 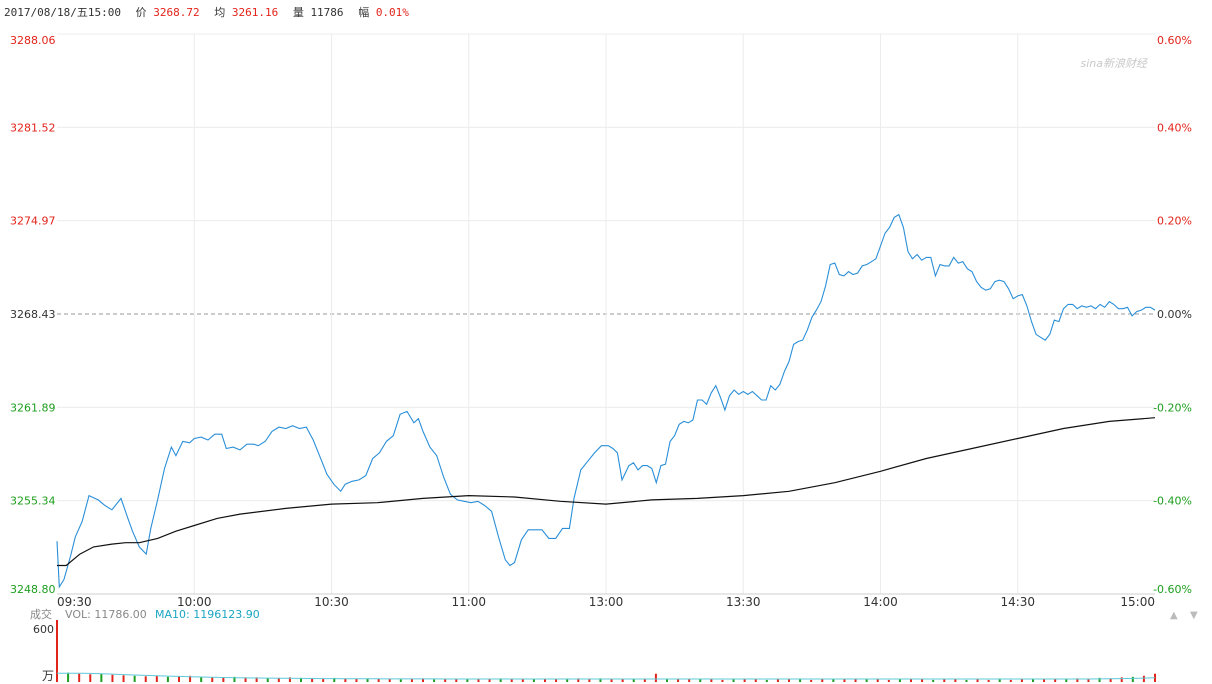 I want to click on y-tick-left: 3255.34, so click(x=33, y=501).